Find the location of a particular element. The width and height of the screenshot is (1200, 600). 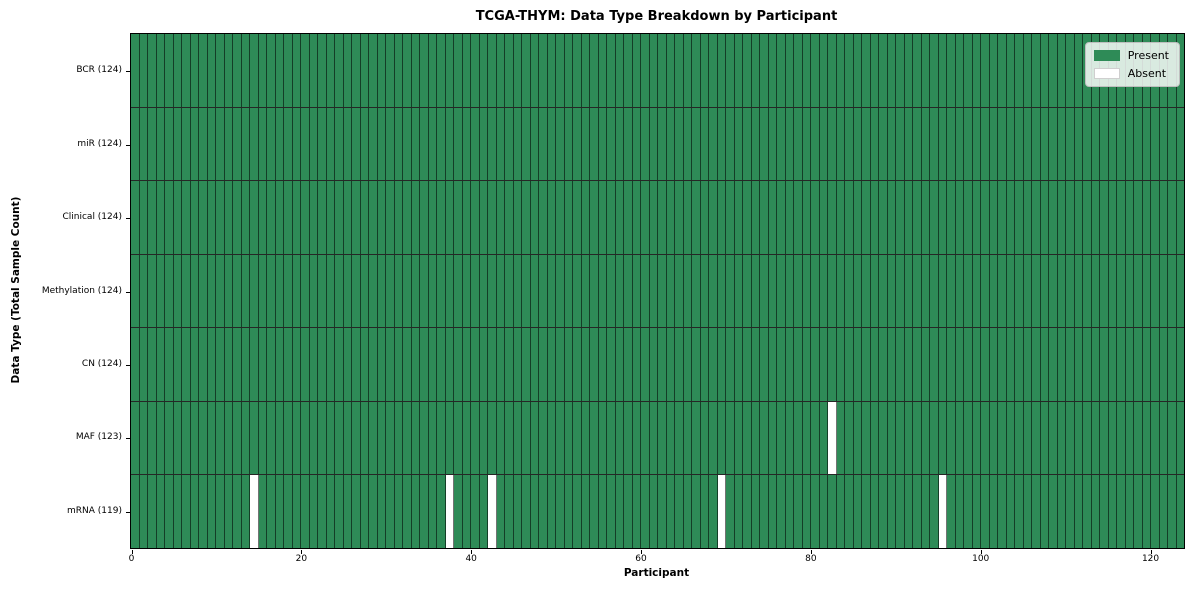

x-tick-mark is located at coordinates (1151, 552).